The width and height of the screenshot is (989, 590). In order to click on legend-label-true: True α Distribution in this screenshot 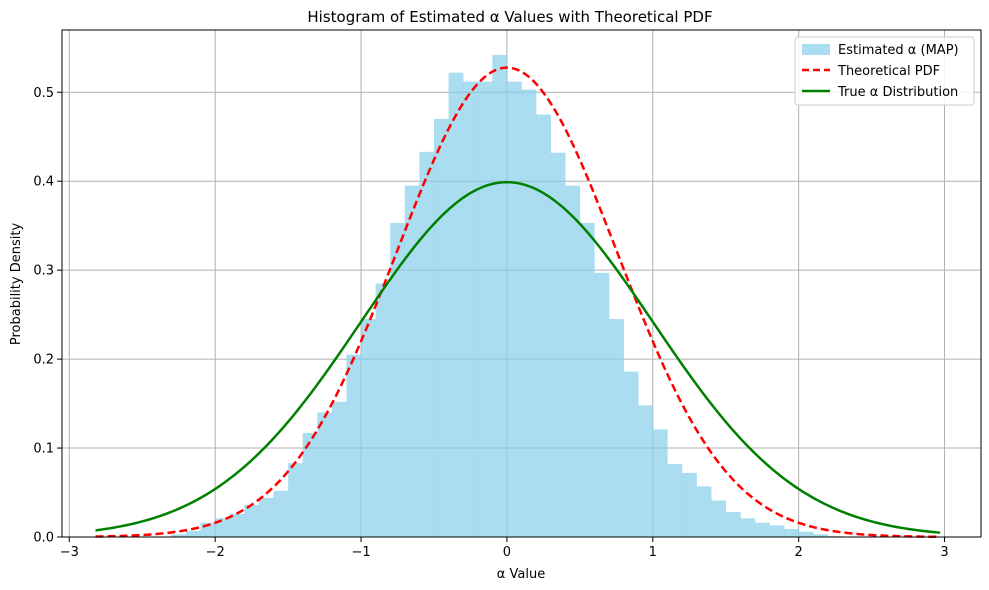, I will do `click(897, 92)`.